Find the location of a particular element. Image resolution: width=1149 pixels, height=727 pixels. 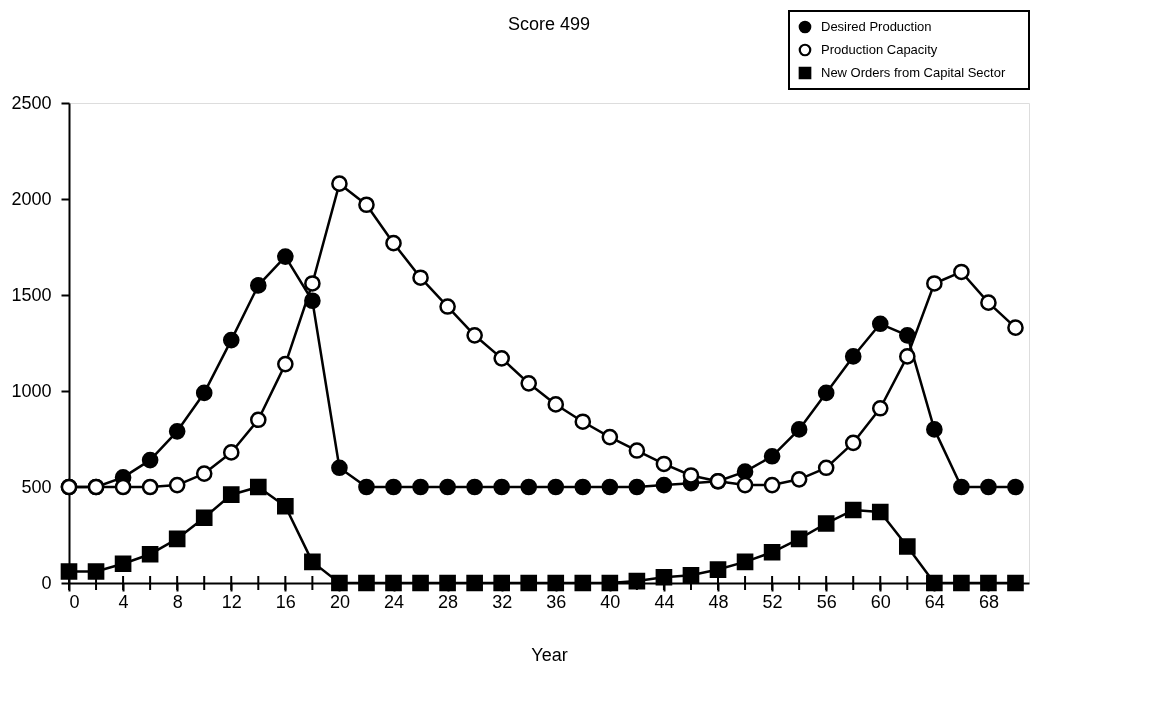

y-tick-label: 2000 is located at coordinates (31, 198).